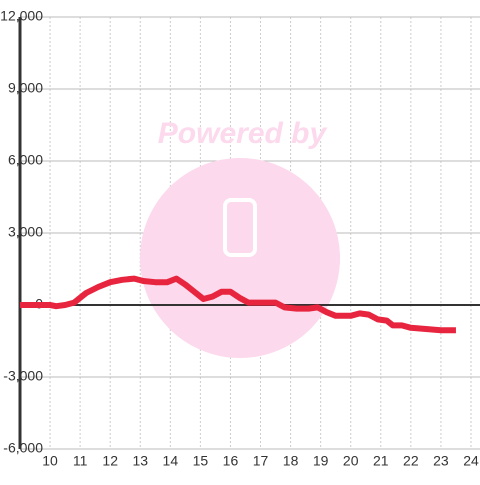 The width and height of the screenshot is (480, 485). What do you see at coordinates (110, 461) in the screenshot?
I see `x-tick-label: 12` at bounding box center [110, 461].